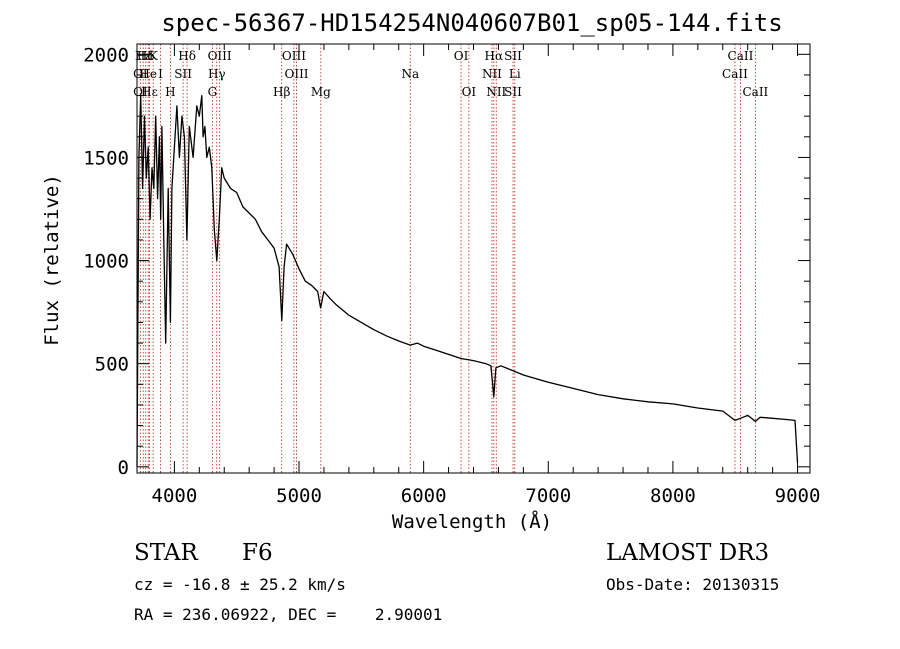 This screenshot has width=900, height=649. I want to click on x-tick-label: 7000, so click(548, 496).